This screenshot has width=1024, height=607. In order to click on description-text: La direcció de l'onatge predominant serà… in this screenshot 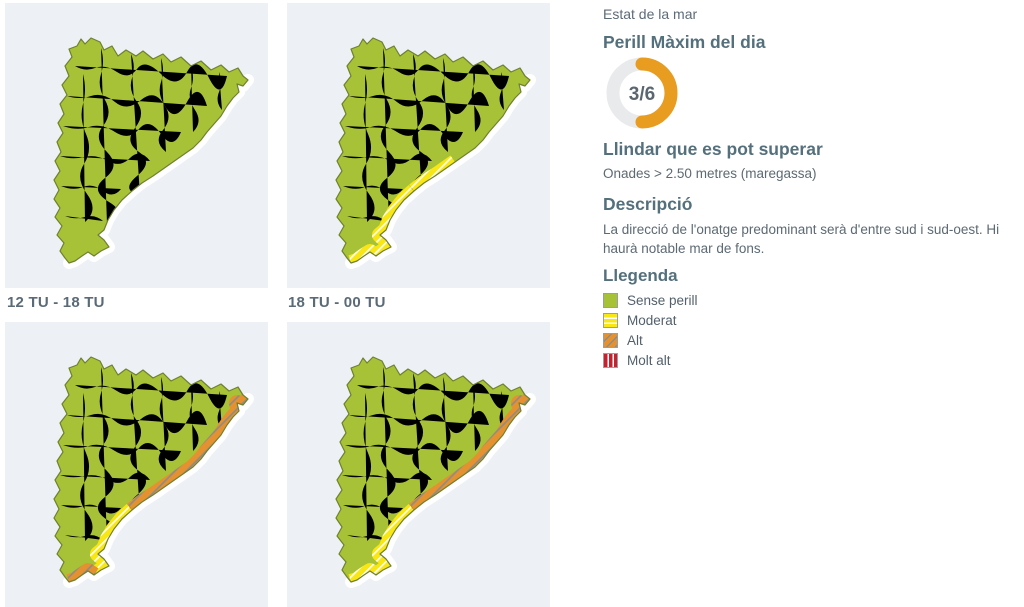, I will do `click(801, 239)`.